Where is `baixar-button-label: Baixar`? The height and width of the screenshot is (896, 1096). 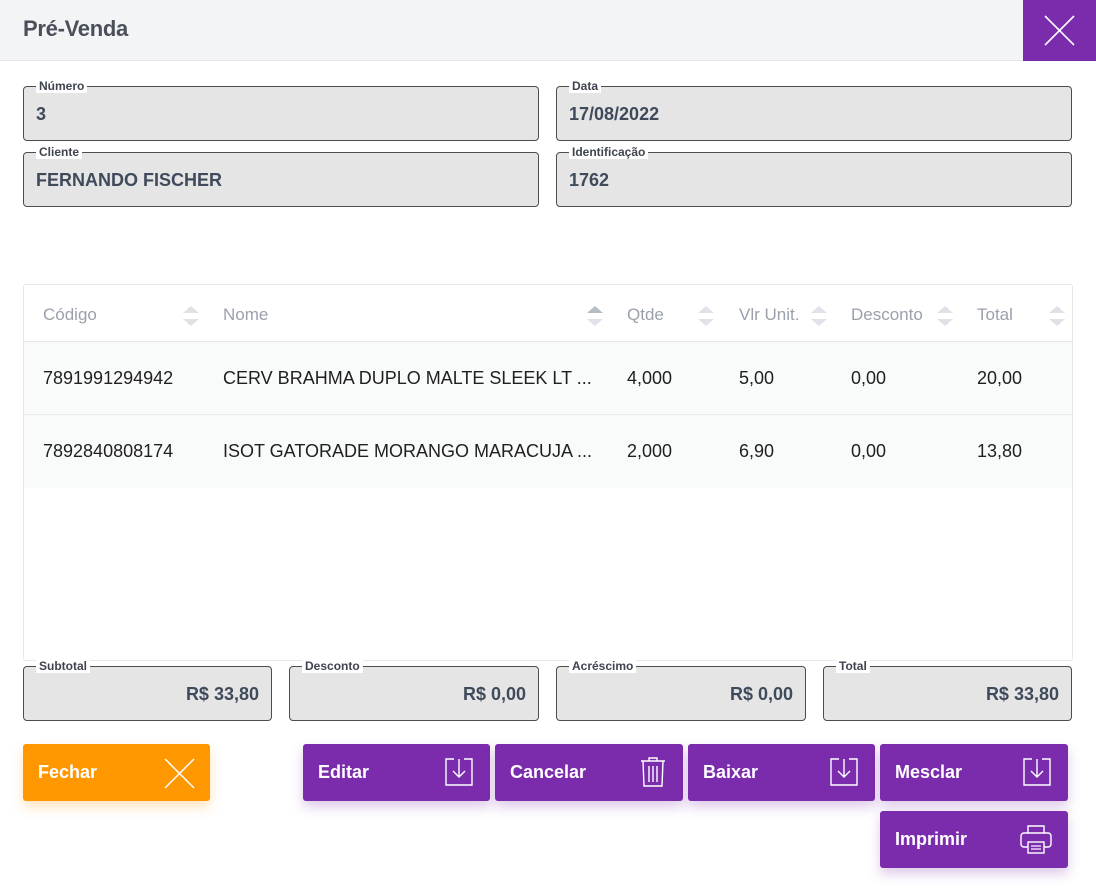 baixar-button-label: Baixar is located at coordinates (731, 772).